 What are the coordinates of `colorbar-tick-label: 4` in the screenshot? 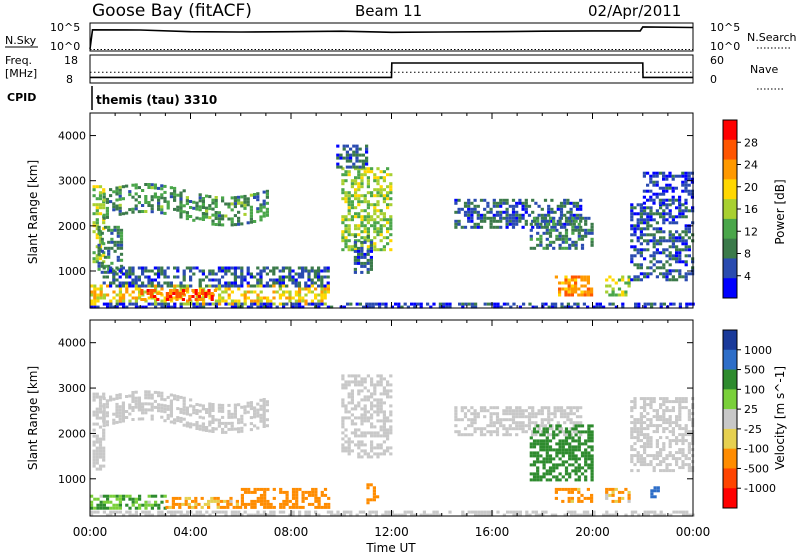 It's located at (747, 276).